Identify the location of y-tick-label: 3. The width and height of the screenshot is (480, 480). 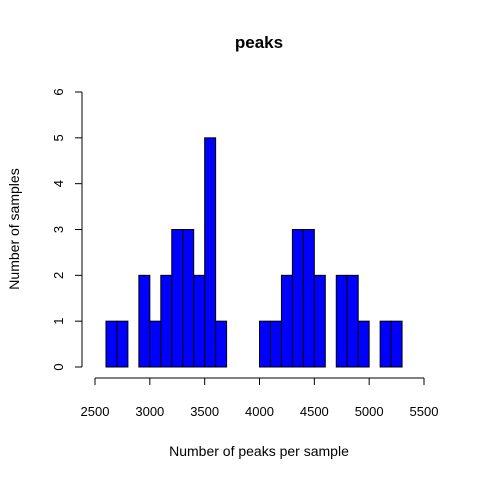
(58, 229).